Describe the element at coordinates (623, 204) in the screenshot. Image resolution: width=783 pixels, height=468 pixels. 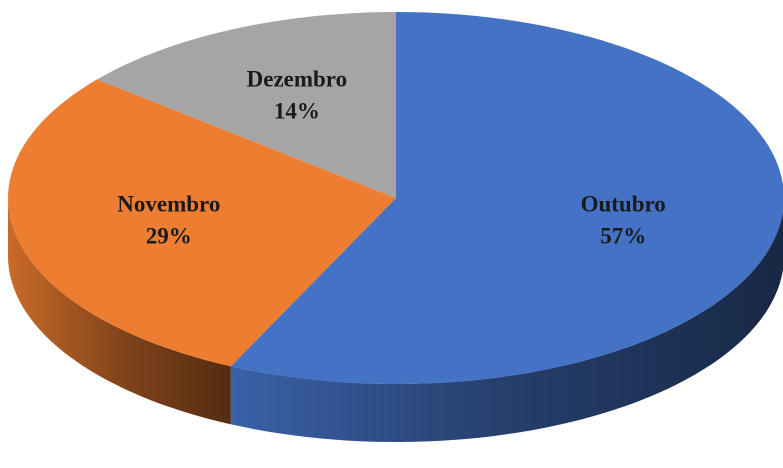
I see `slice-name: Outubro` at that location.